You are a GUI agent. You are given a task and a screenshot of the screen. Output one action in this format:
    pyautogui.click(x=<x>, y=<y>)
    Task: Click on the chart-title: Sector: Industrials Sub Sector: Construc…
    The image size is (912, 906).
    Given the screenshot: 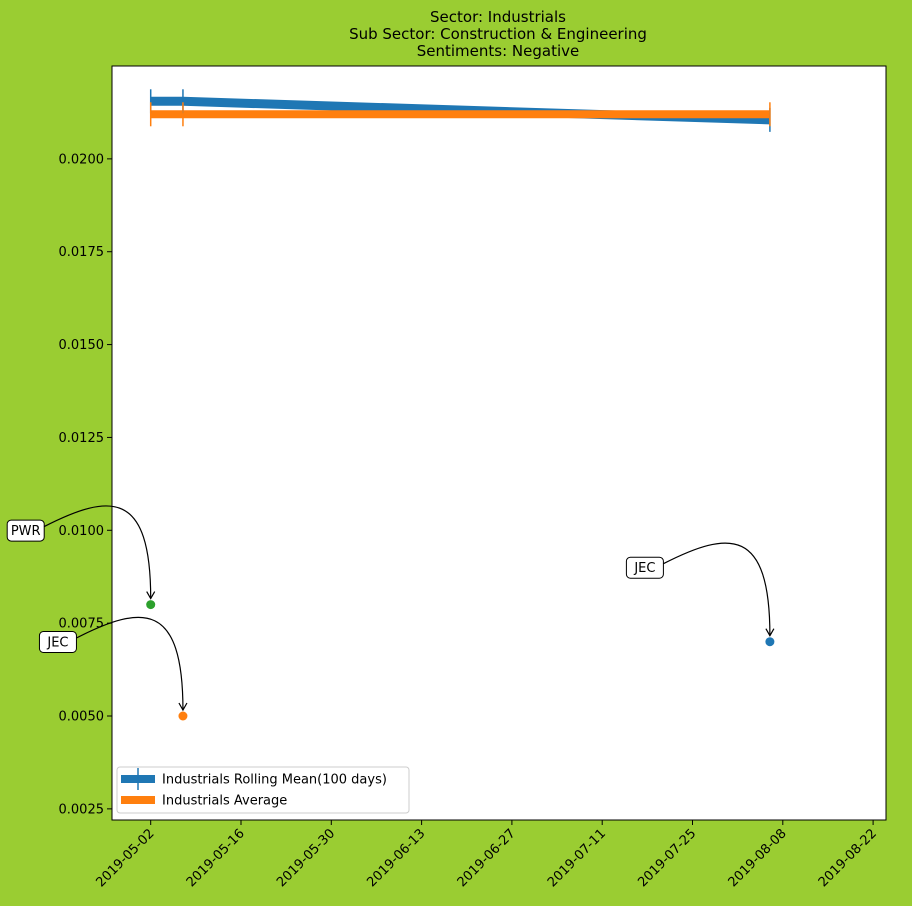 What is the action you would take?
    pyautogui.click(x=498, y=34)
    